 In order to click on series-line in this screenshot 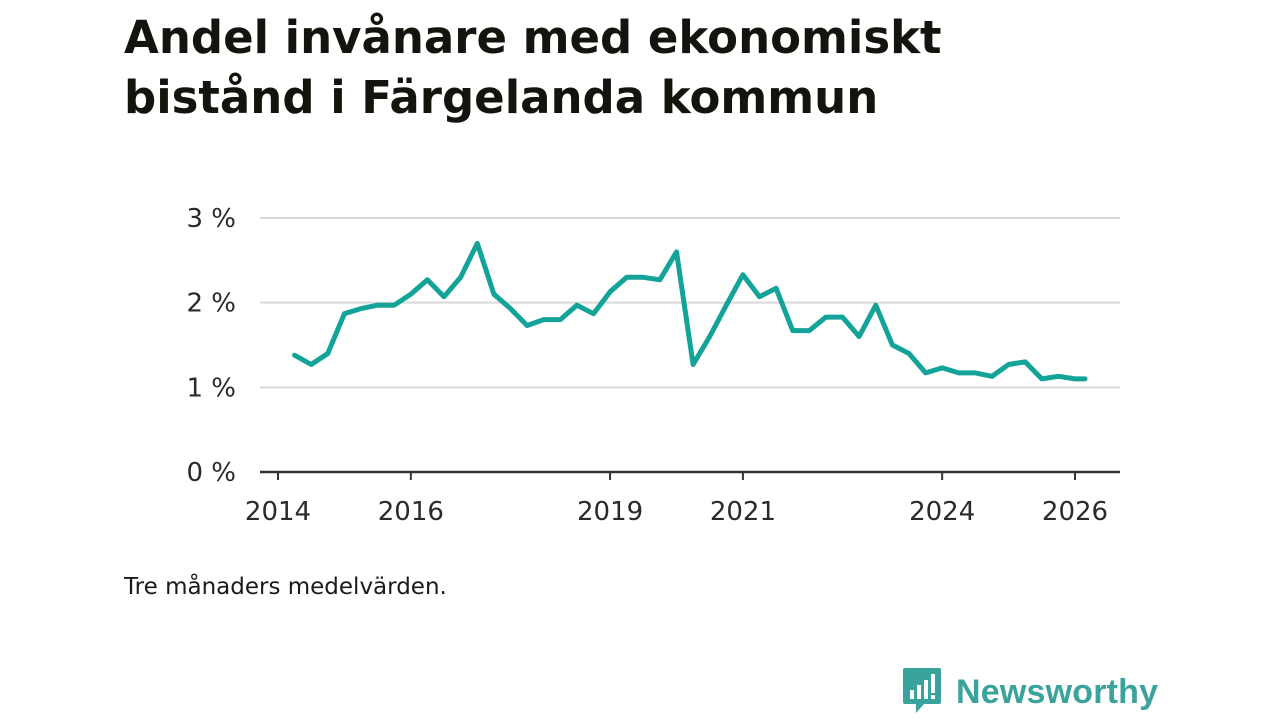, I will do `click(690, 311)`.